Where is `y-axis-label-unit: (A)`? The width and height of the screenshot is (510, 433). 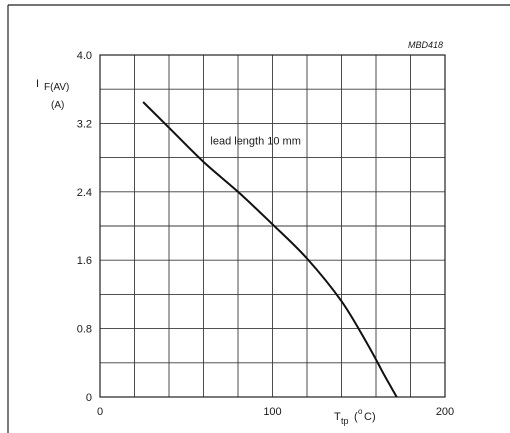
y-axis-label-unit: (A) is located at coordinates (57, 105).